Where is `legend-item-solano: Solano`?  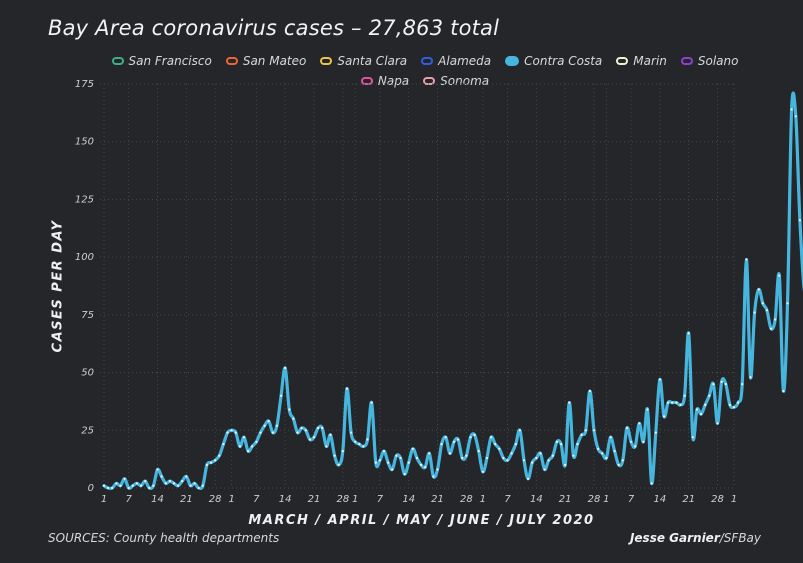
legend-item-solano: Solano is located at coordinates (709, 61).